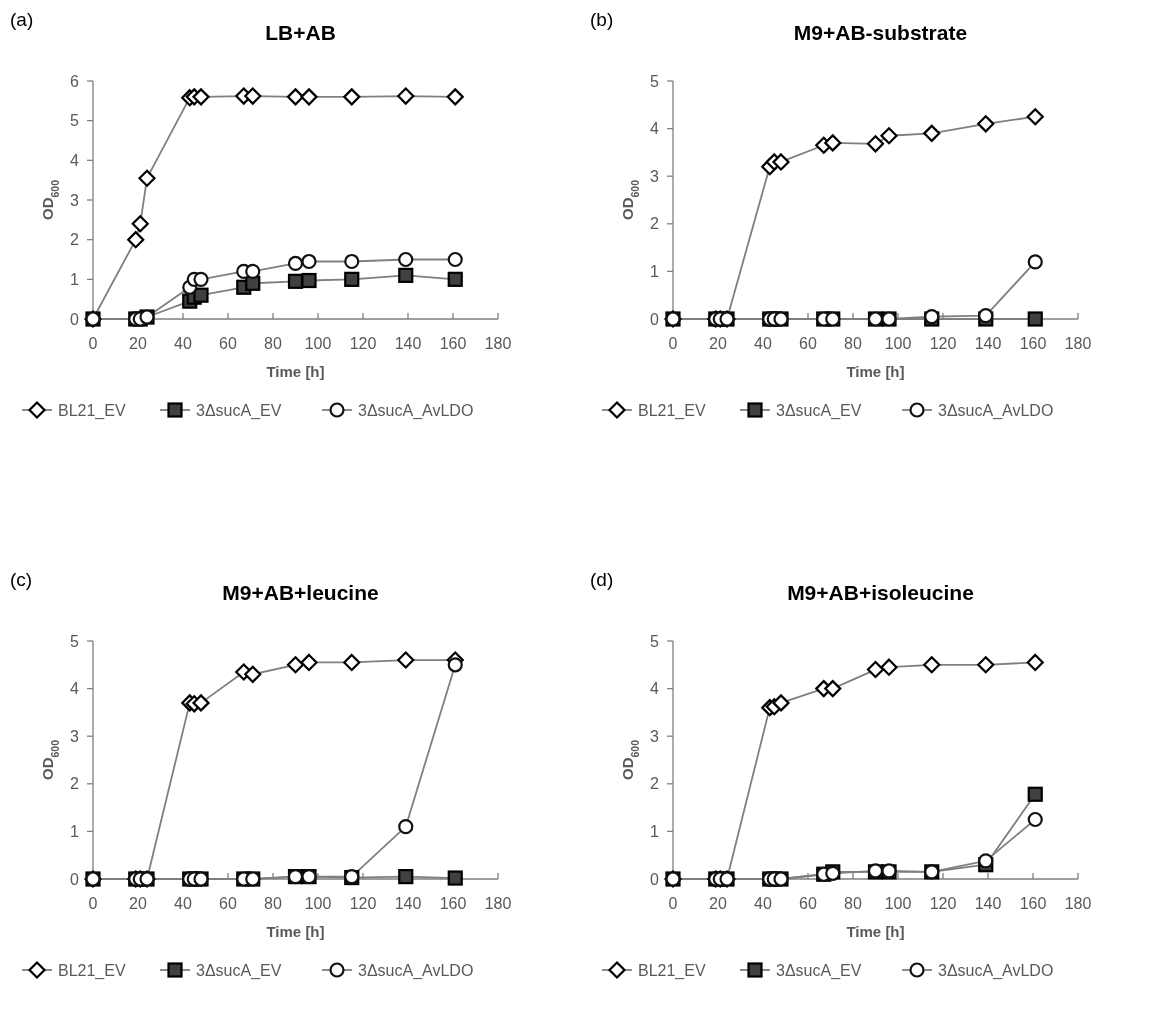 This screenshot has width=1157, height=1028. I want to click on chart-title: LB+AB, so click(300, 32).